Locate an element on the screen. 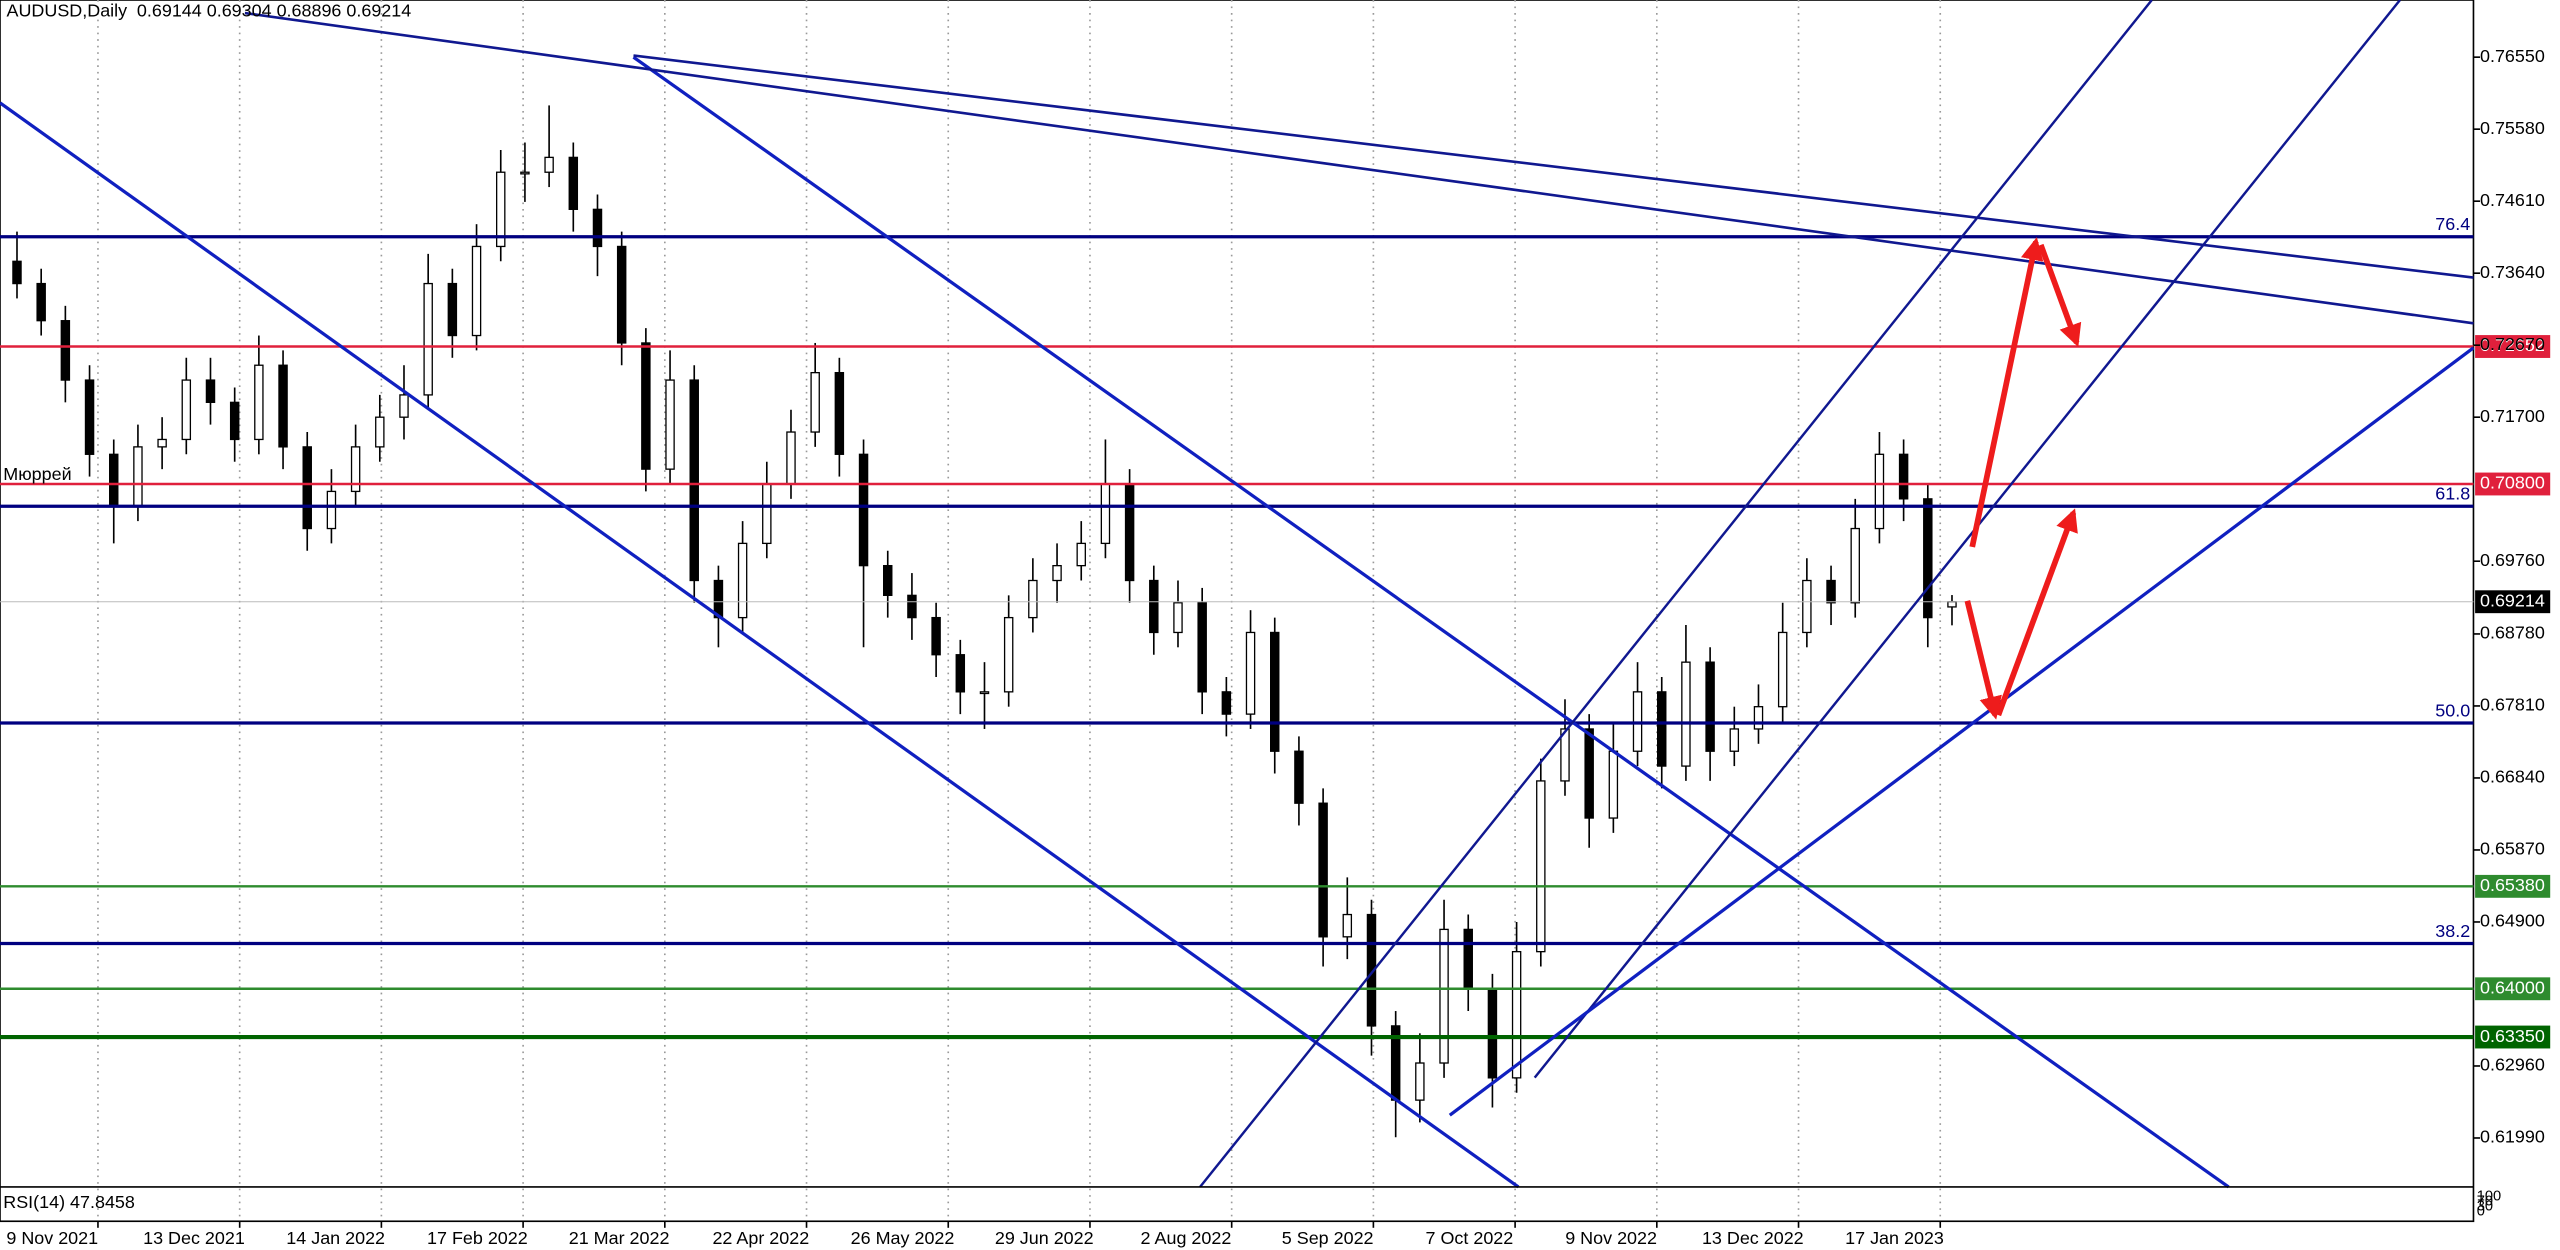  x-tick-label: 22 Apr 2022 is located at coordinates (760, 1238).